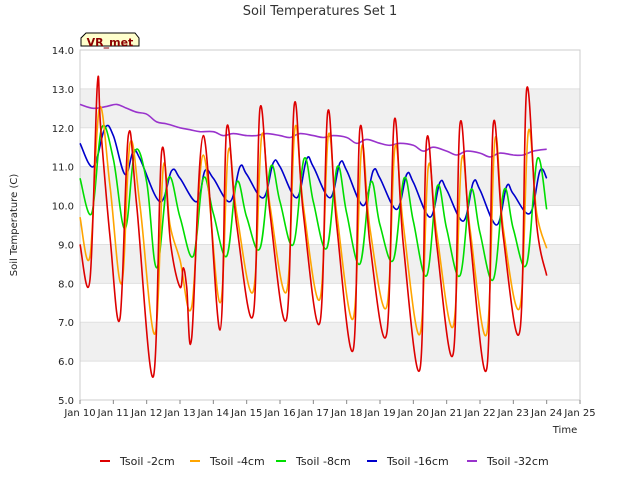 The width and height of the screenshot is (640, 480). What do you see at coordinates (320, 11) in the screenshot?
I see `chart-title: Soil Temperatures Set 1` at bounding box center [320, 11].